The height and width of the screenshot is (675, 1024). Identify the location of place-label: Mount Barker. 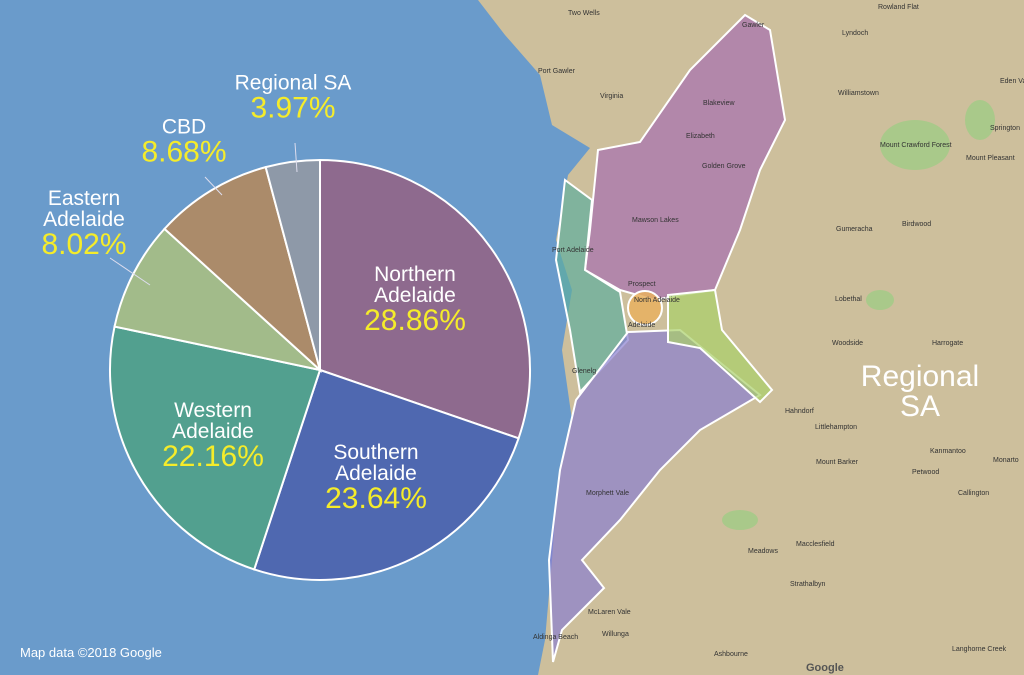
(837, 462).